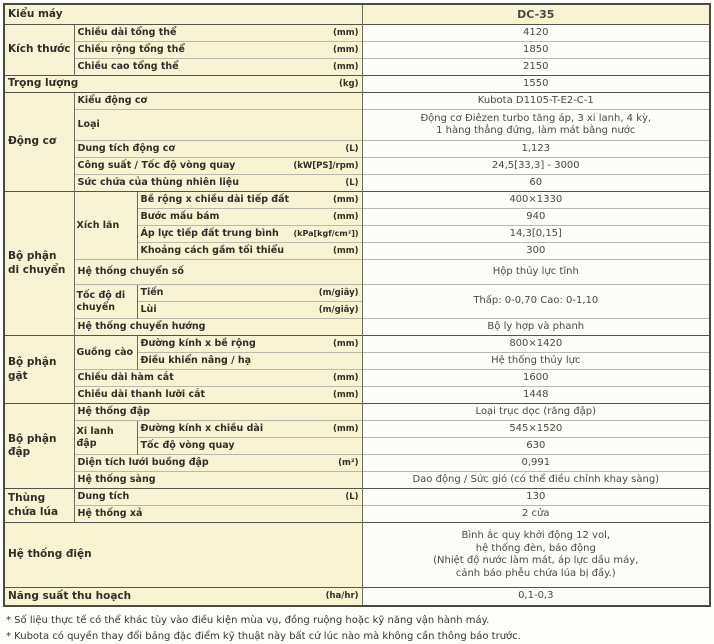 The height and width of the screenshot is (644, 714). I want to click on speed-reverse-label: Lùi(m/giây), so click(249, 310).